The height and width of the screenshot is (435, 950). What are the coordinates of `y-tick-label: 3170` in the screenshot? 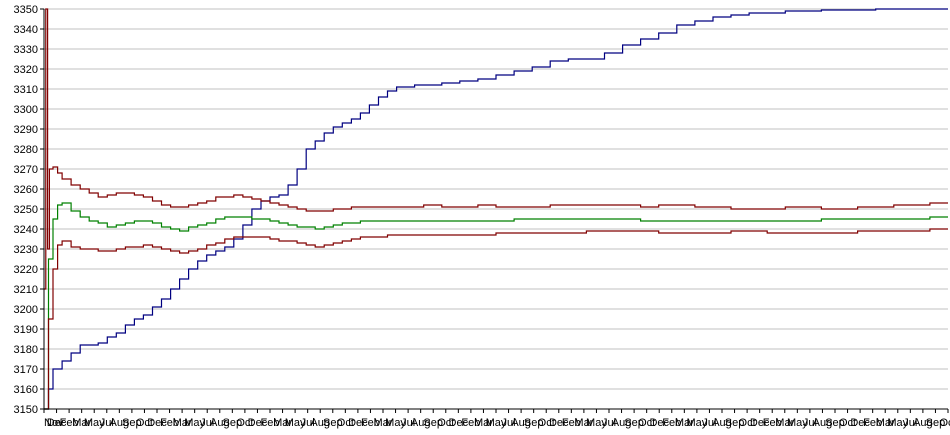 It's located at (26, 370).